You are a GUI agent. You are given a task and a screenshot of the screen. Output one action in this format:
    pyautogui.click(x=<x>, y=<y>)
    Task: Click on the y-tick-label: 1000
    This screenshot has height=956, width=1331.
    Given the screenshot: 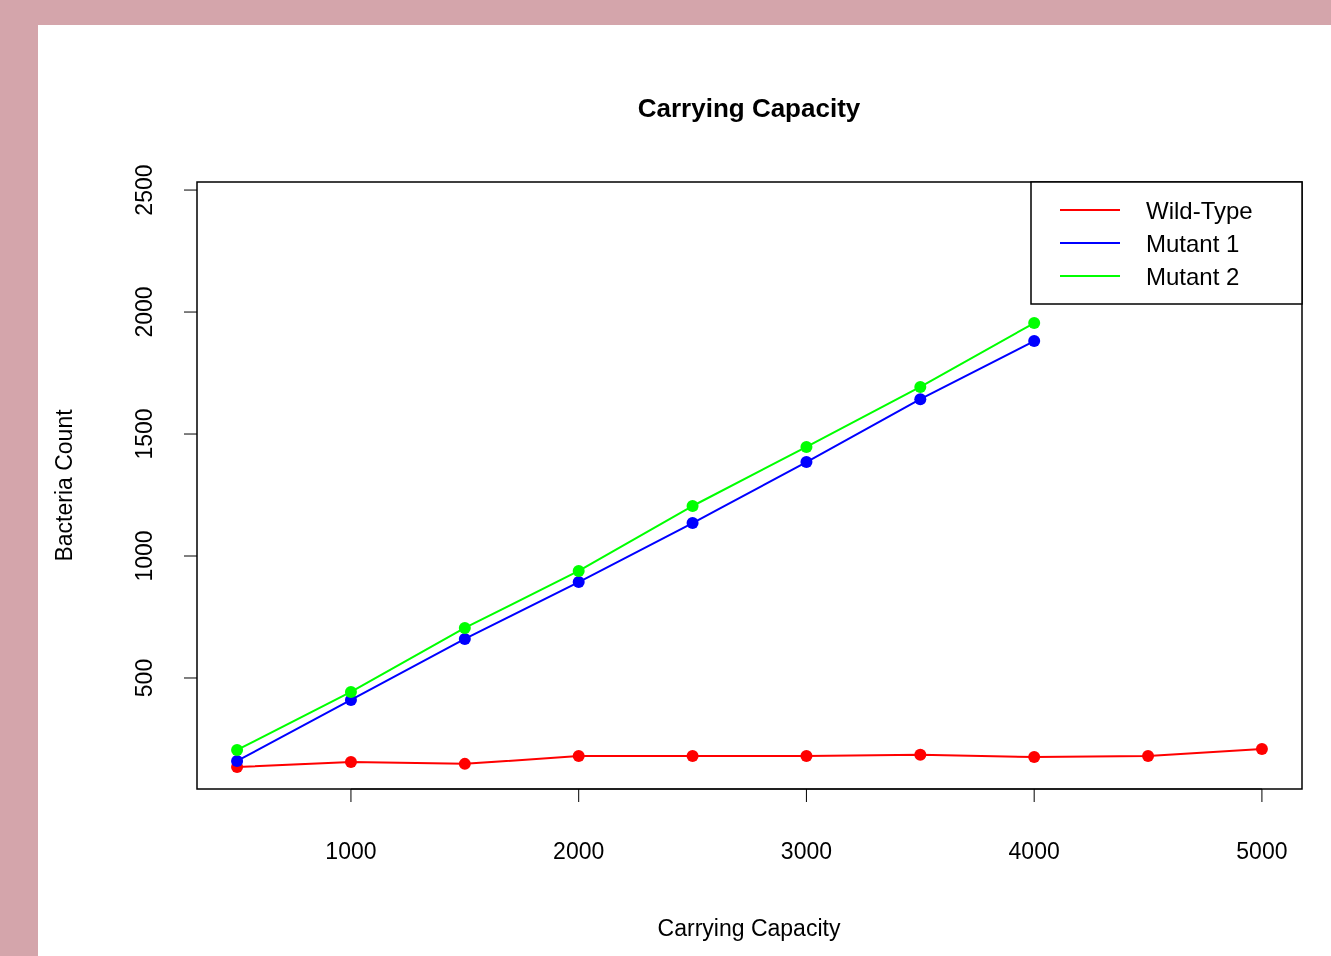 What is the action you would take?
    pyautogui.click(x=144, y=556)
    